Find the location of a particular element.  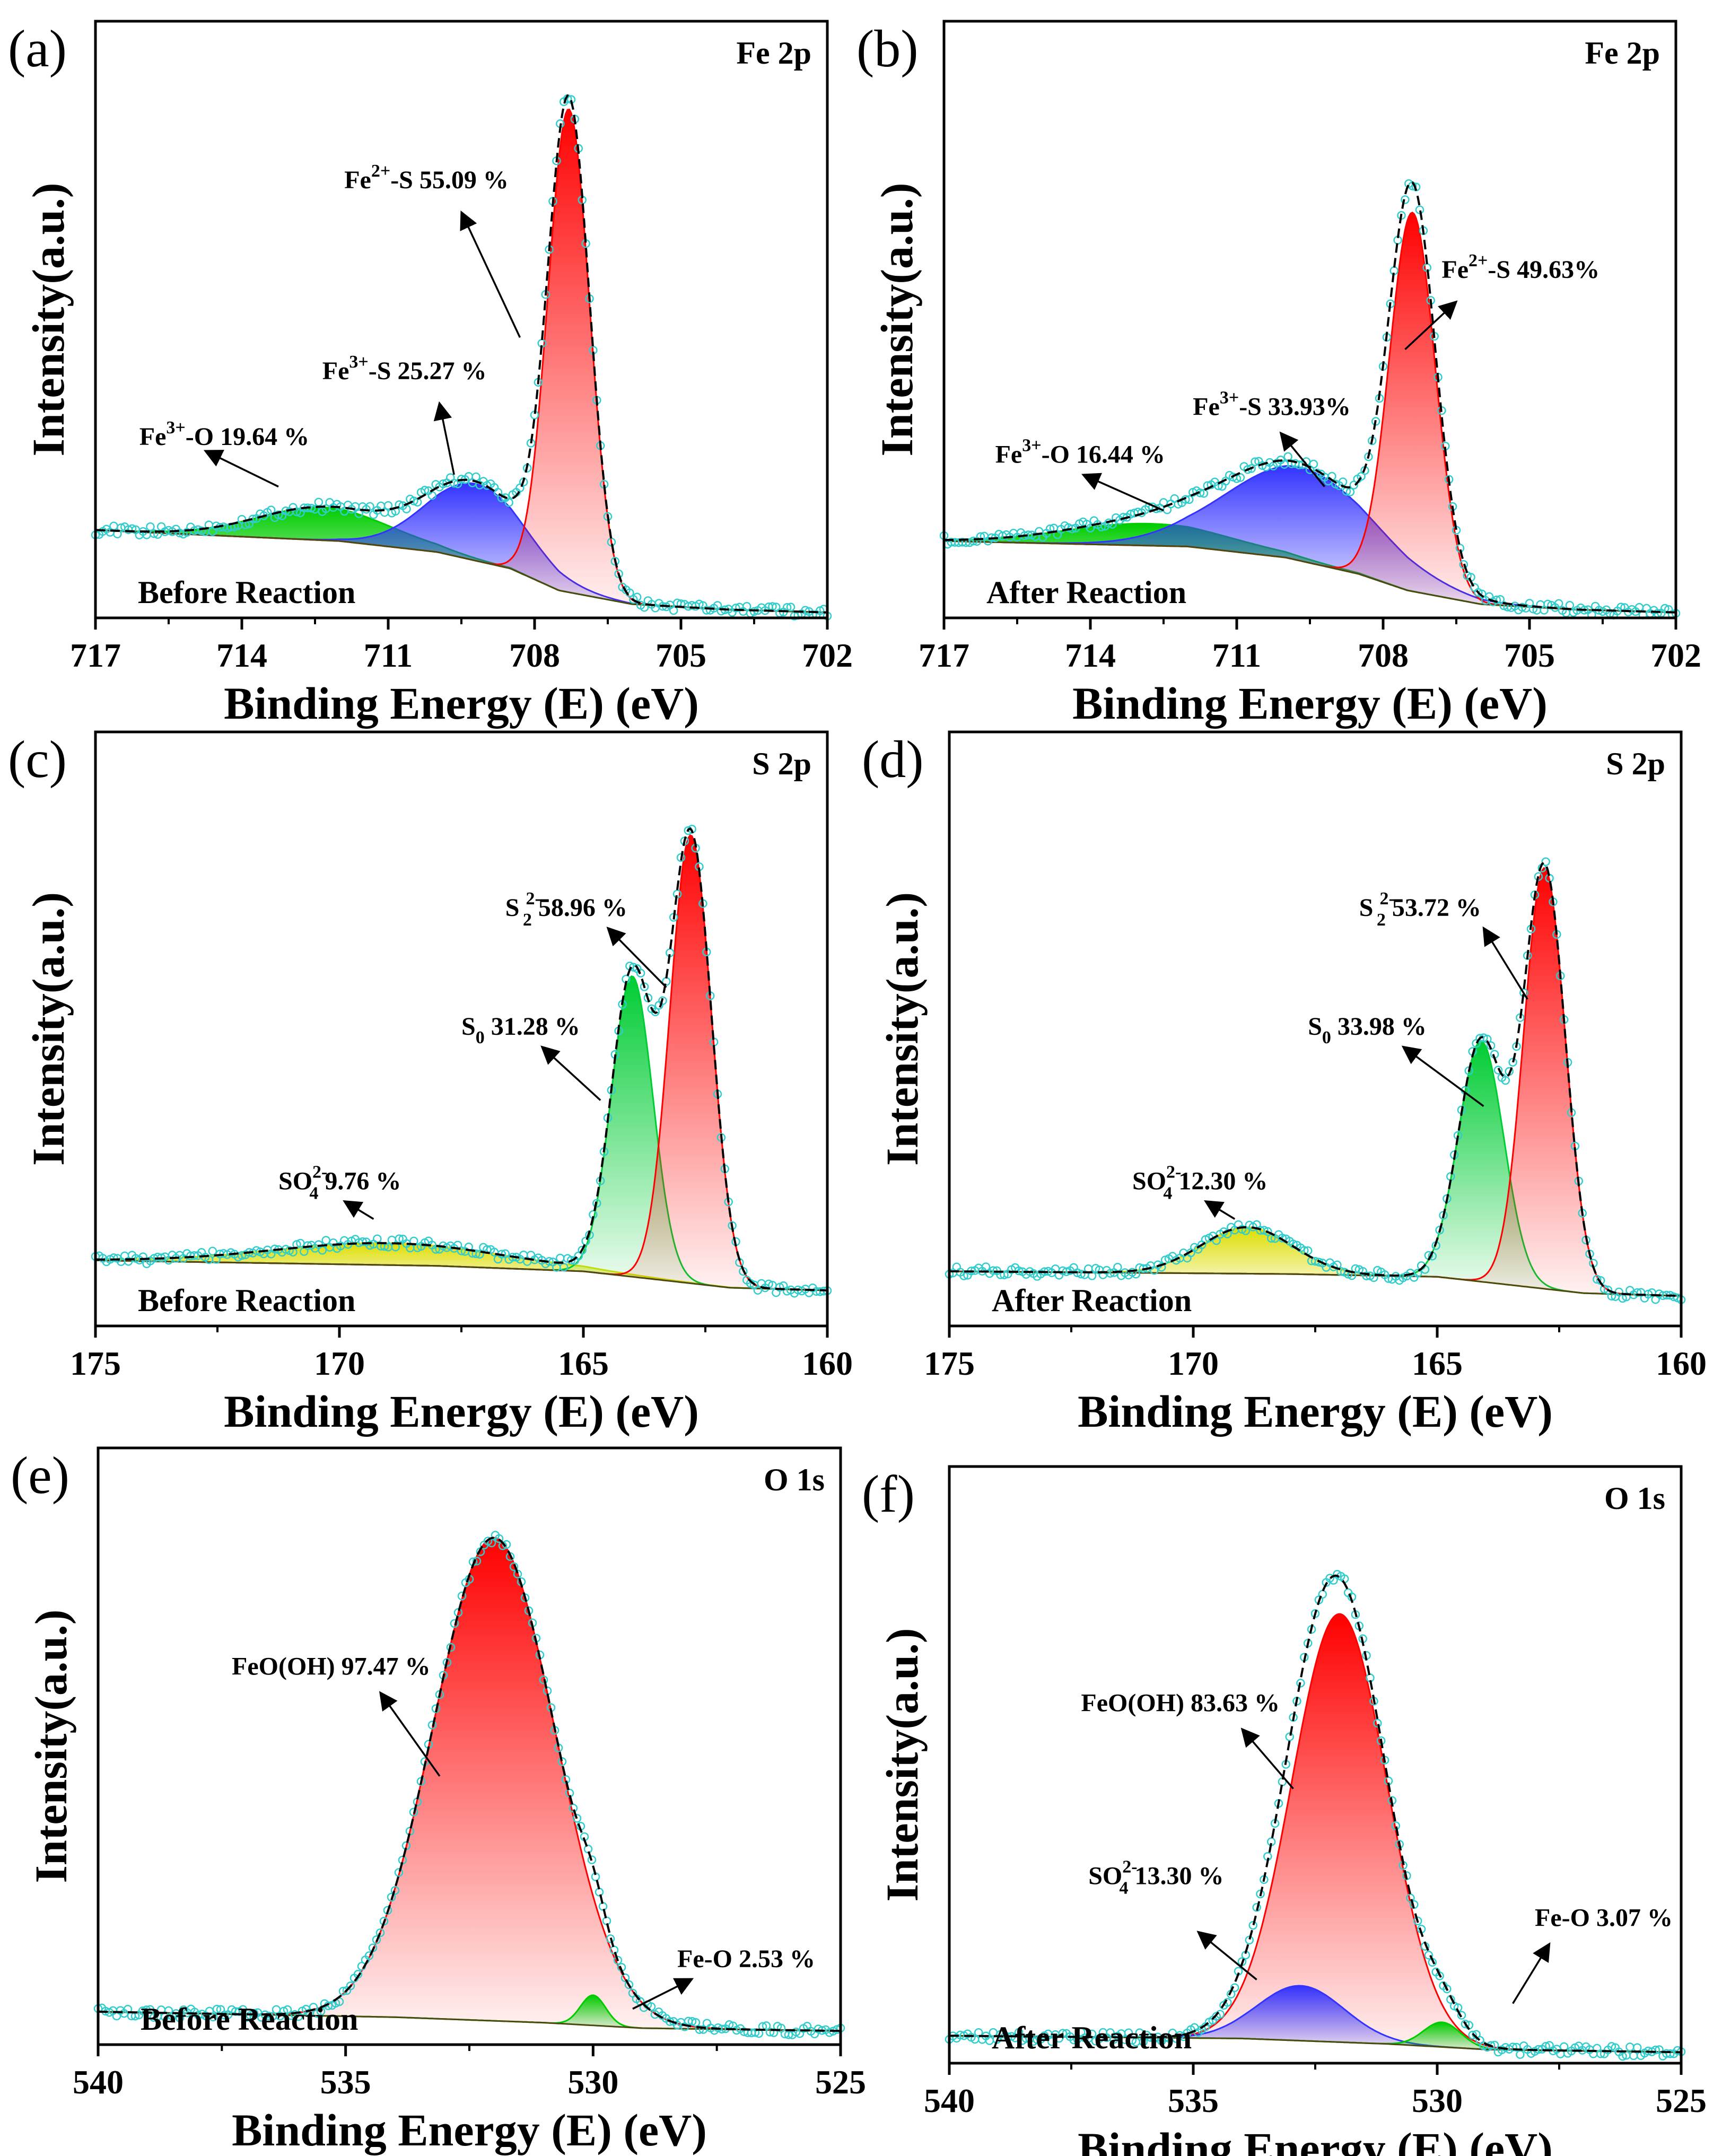

peak-annotation: S0 31.28 % is located at coordinates (520, 1030).